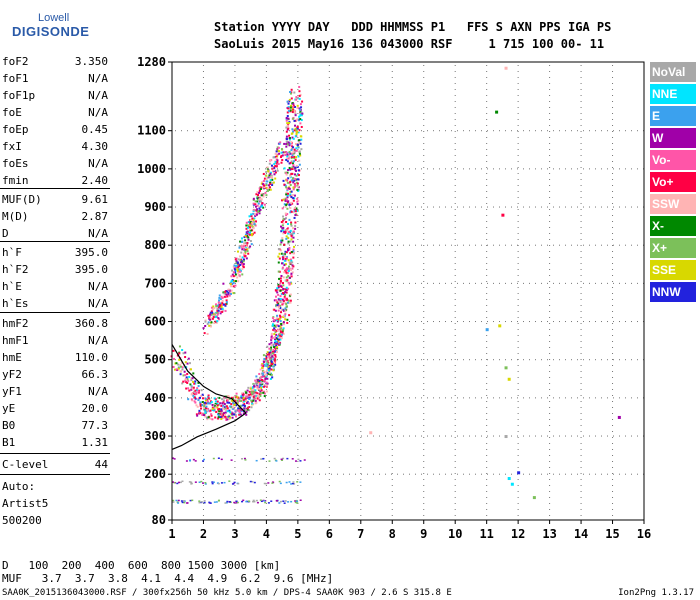 The image size is (700, 600). I want to click on param-foe: foE N/A, so click(55, 113).